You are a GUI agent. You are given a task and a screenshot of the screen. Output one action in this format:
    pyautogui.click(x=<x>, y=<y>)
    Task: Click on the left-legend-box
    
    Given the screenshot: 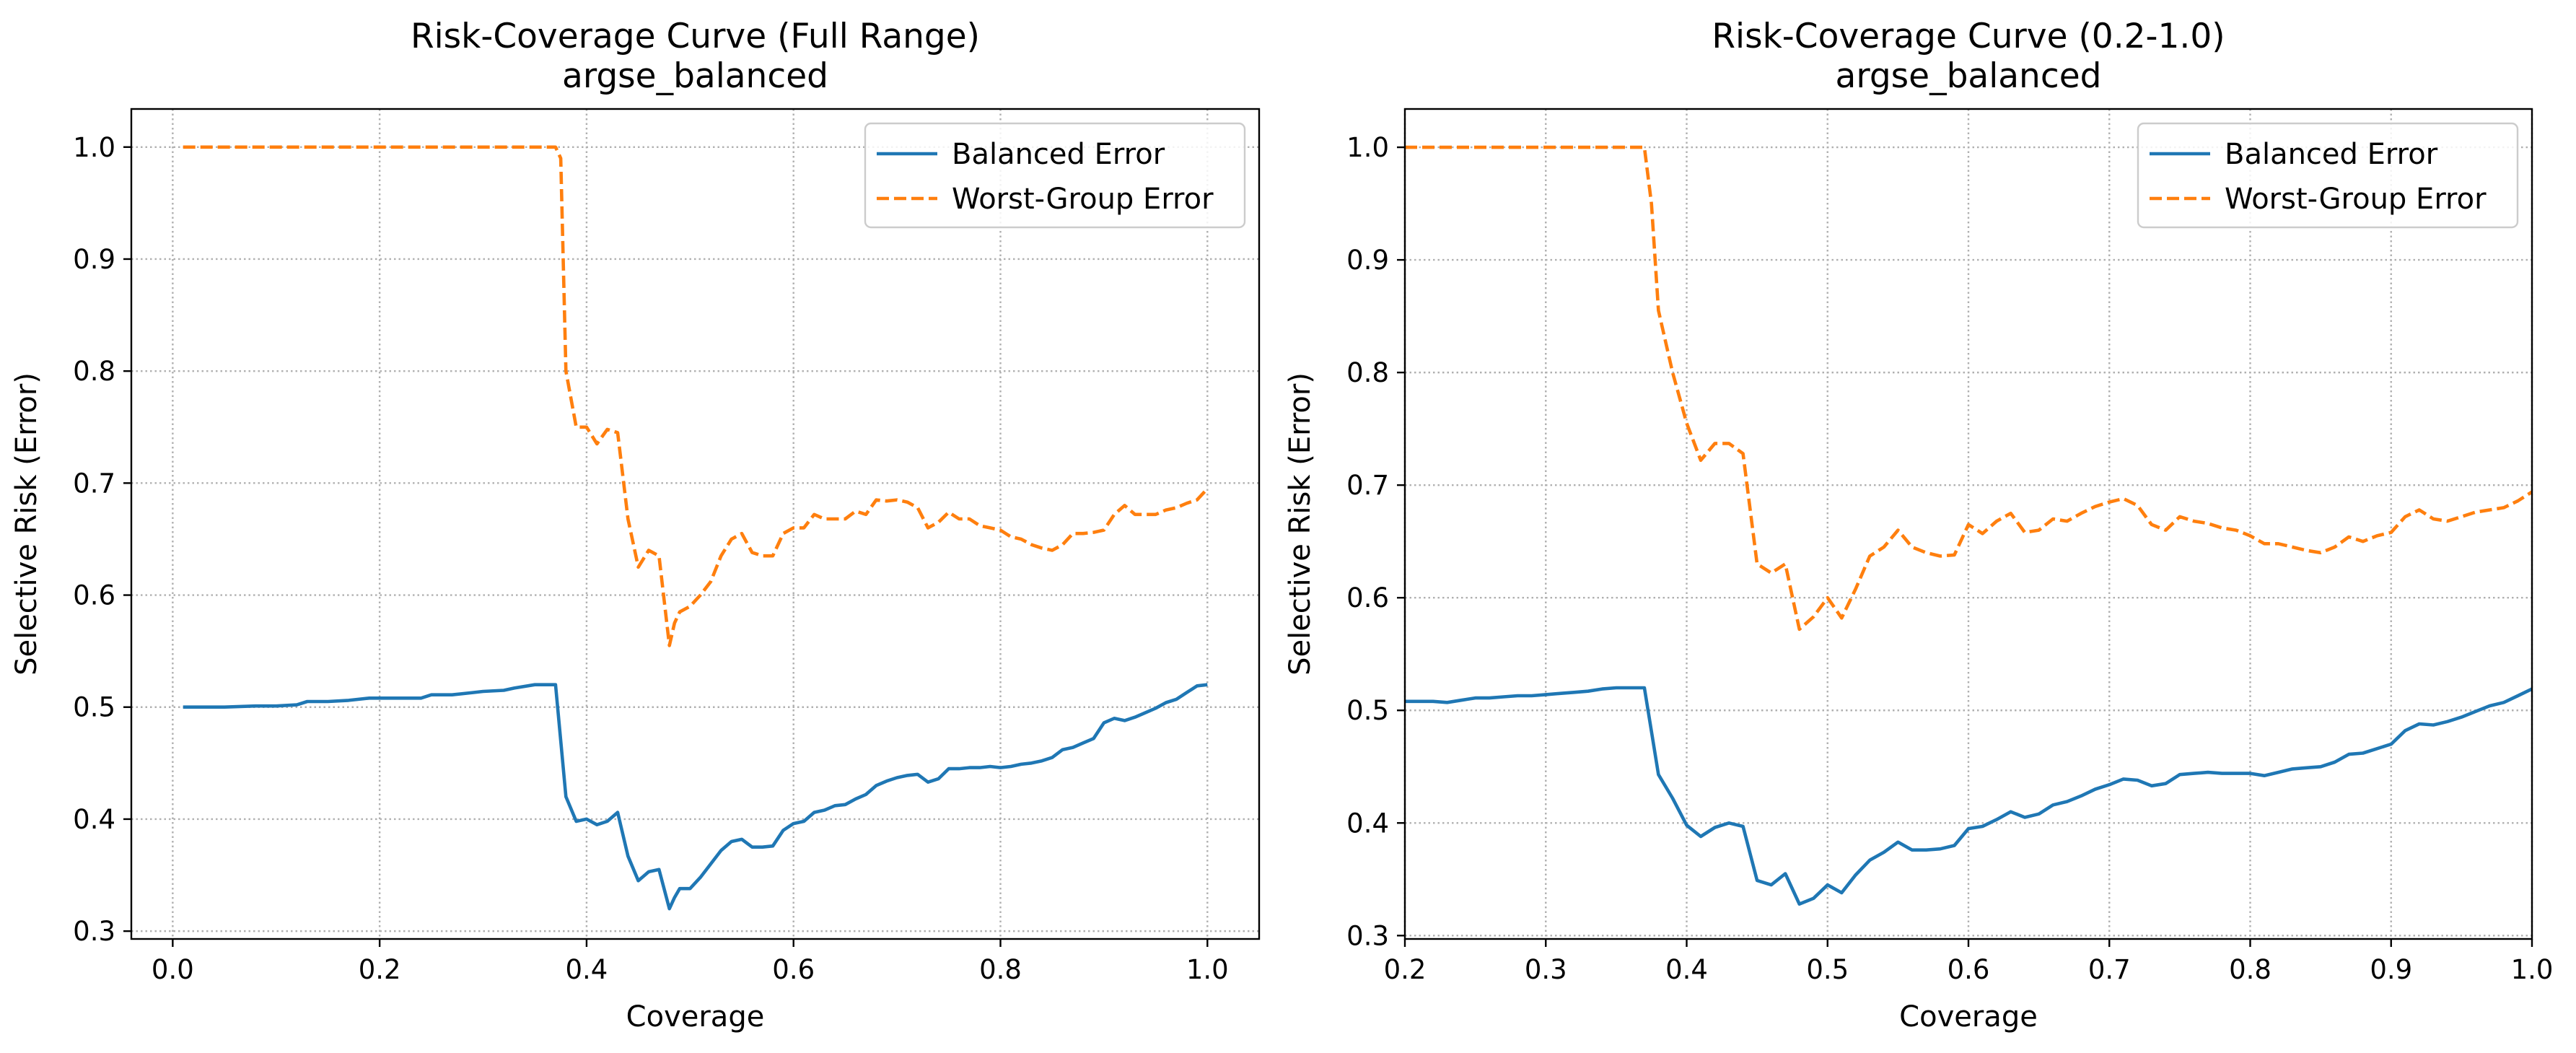 What is the action you would take?
    pyautogui.click(x=1055, y=175)
    